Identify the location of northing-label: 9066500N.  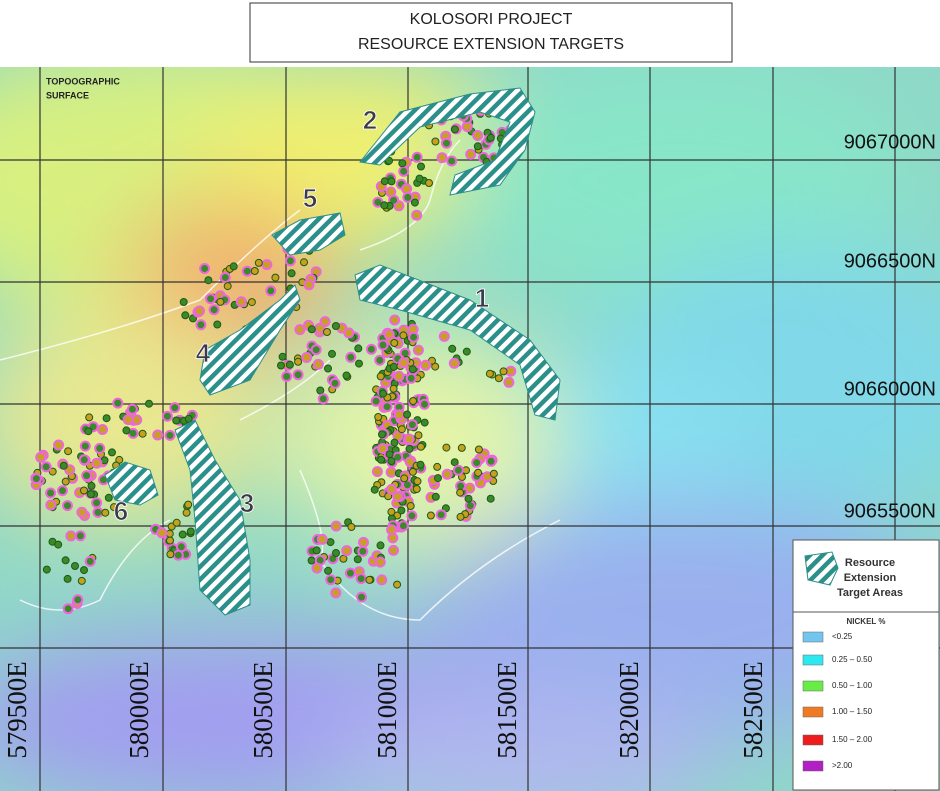
(890, 261).